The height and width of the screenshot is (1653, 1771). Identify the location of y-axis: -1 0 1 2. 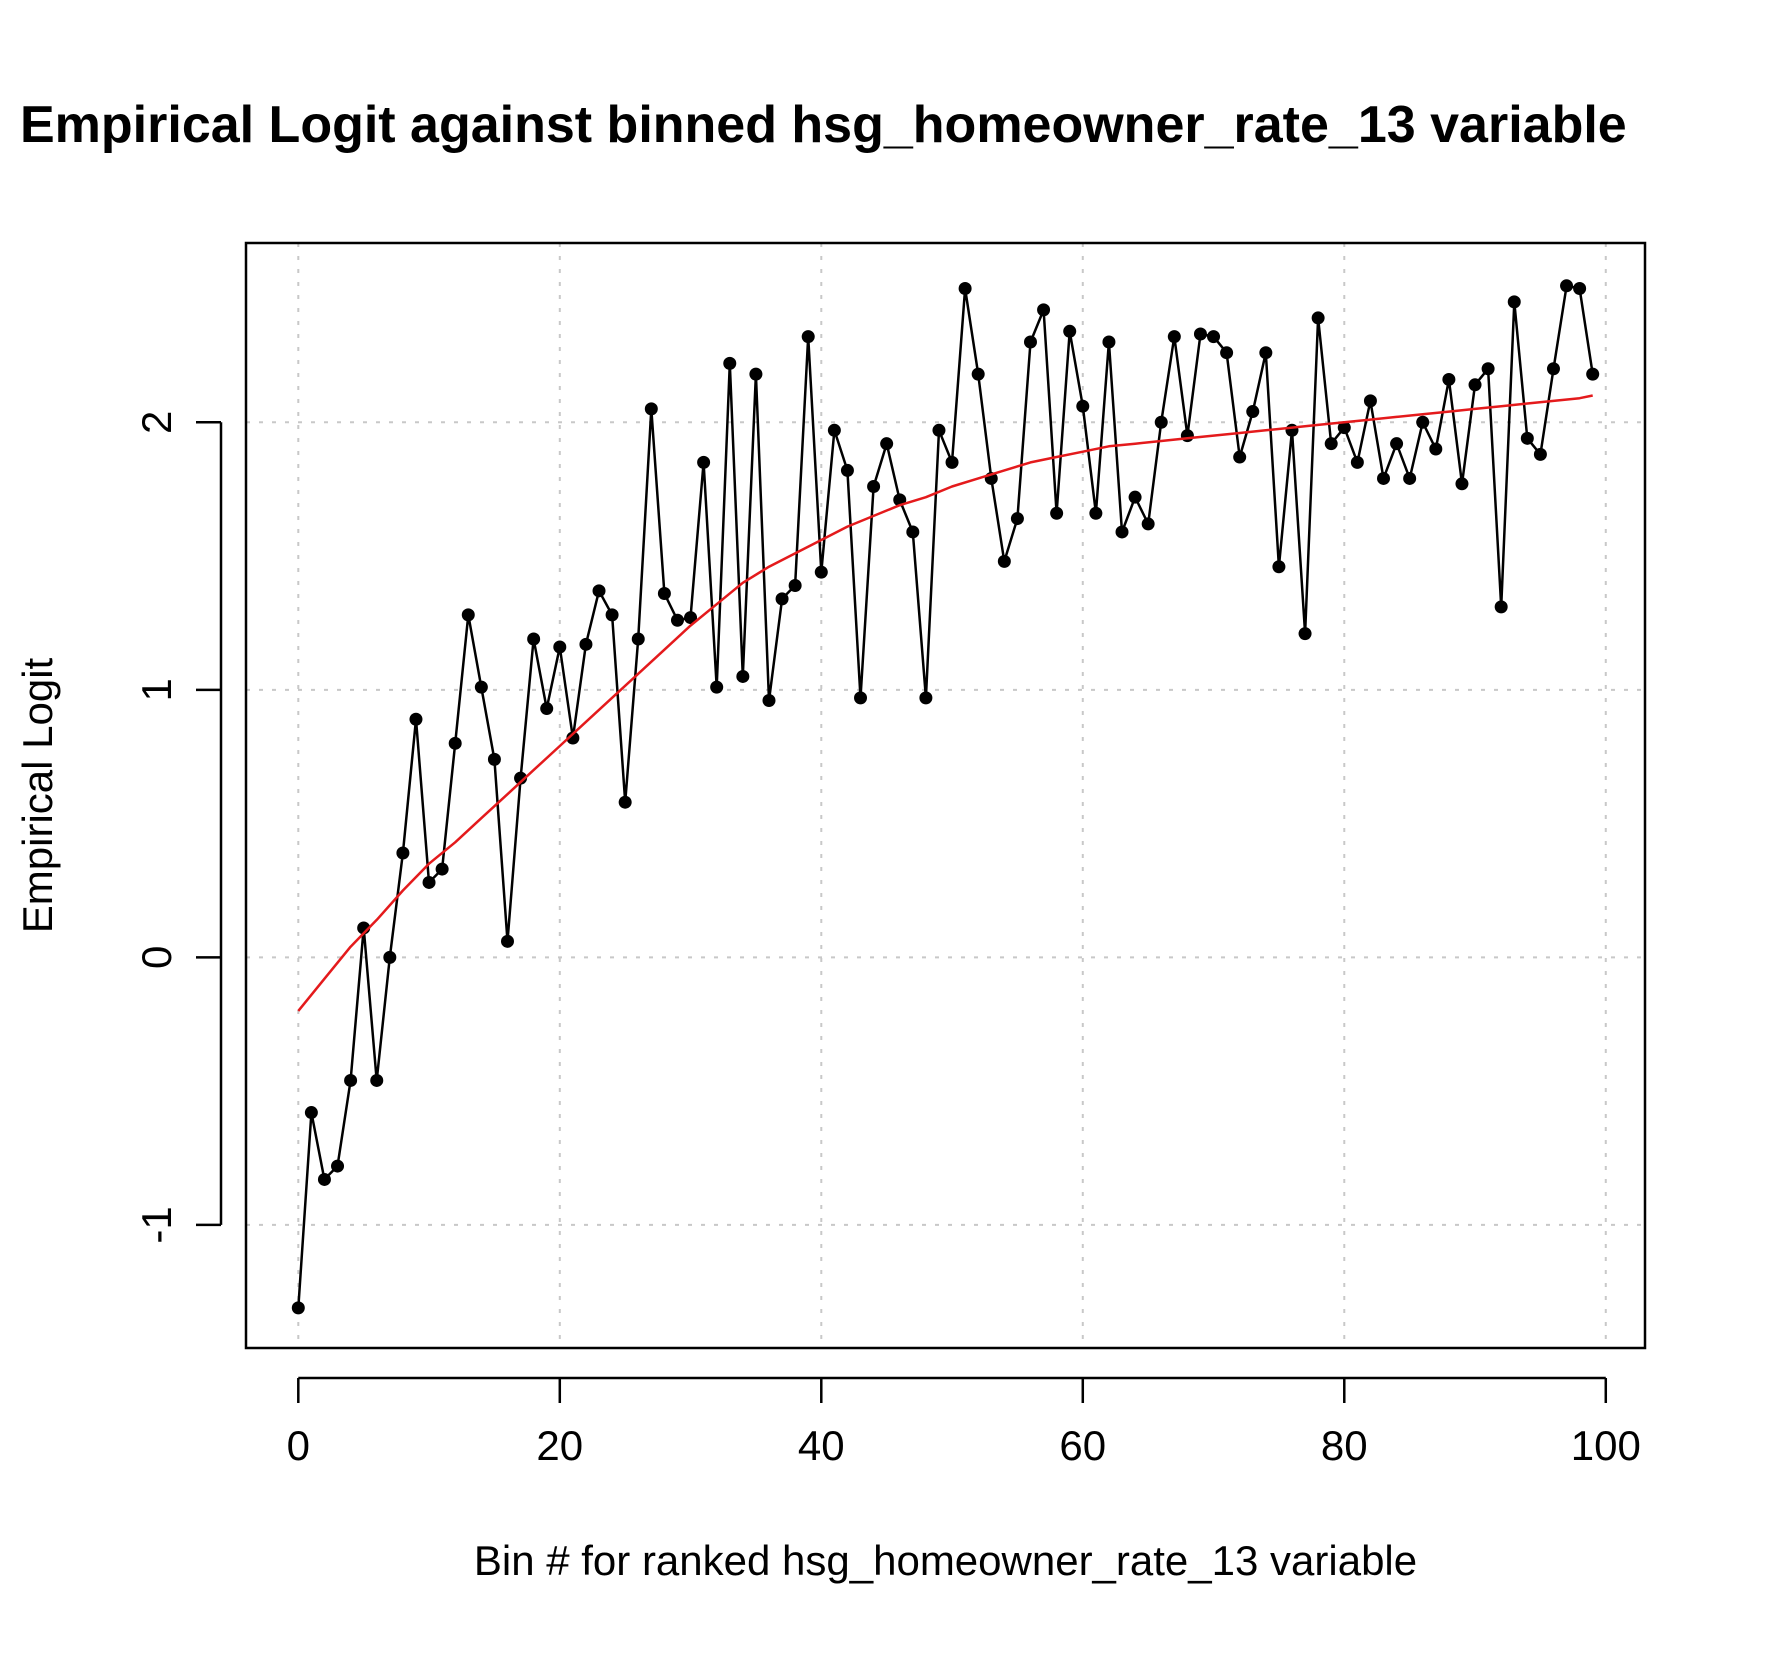
(178, 827).